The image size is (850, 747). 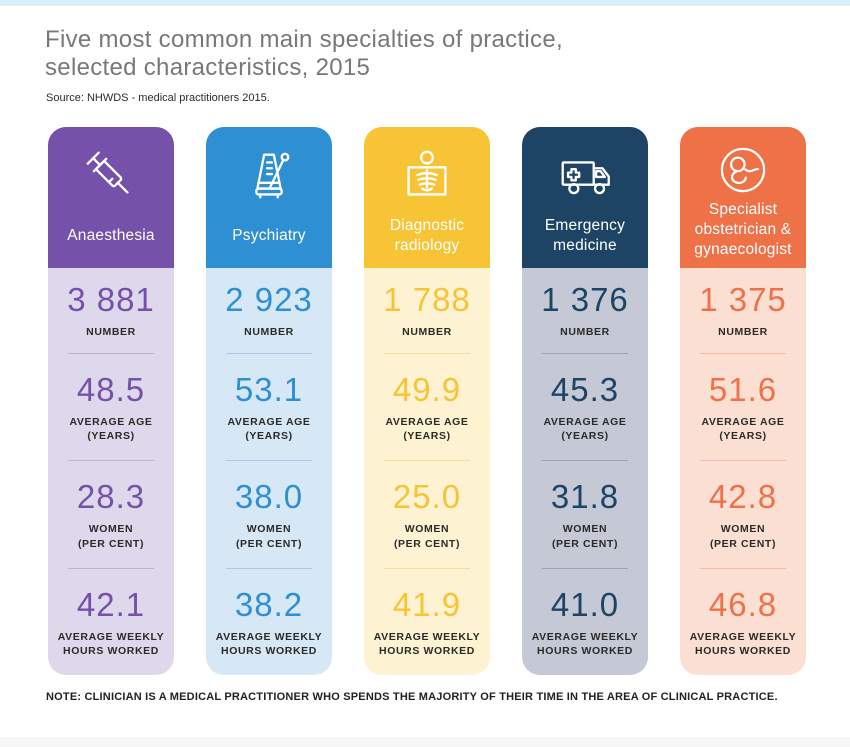 What do you see at coordinates (585, 497) in the screenshot?
I see `metric-value: 31.8` at bounding box center [585, 497].